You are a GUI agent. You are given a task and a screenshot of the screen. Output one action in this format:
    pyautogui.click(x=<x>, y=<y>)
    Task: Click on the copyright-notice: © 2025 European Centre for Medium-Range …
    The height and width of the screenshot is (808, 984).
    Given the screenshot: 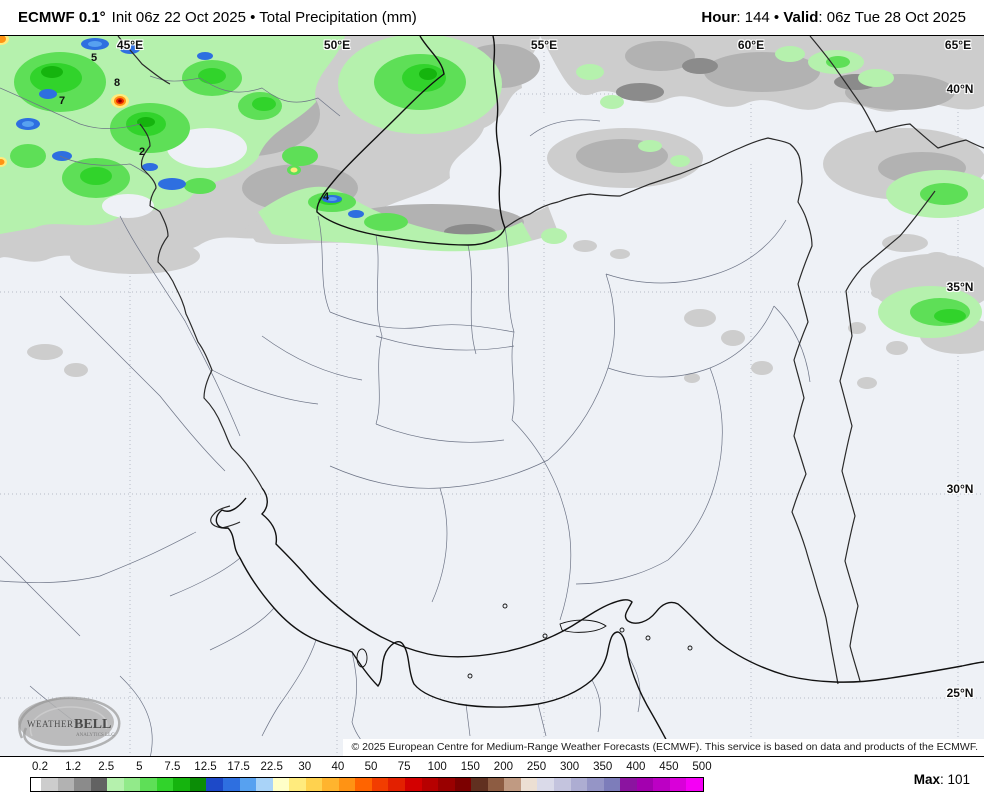 What is the action you would take?
    pyautogui.click(x=663, y=747)
    